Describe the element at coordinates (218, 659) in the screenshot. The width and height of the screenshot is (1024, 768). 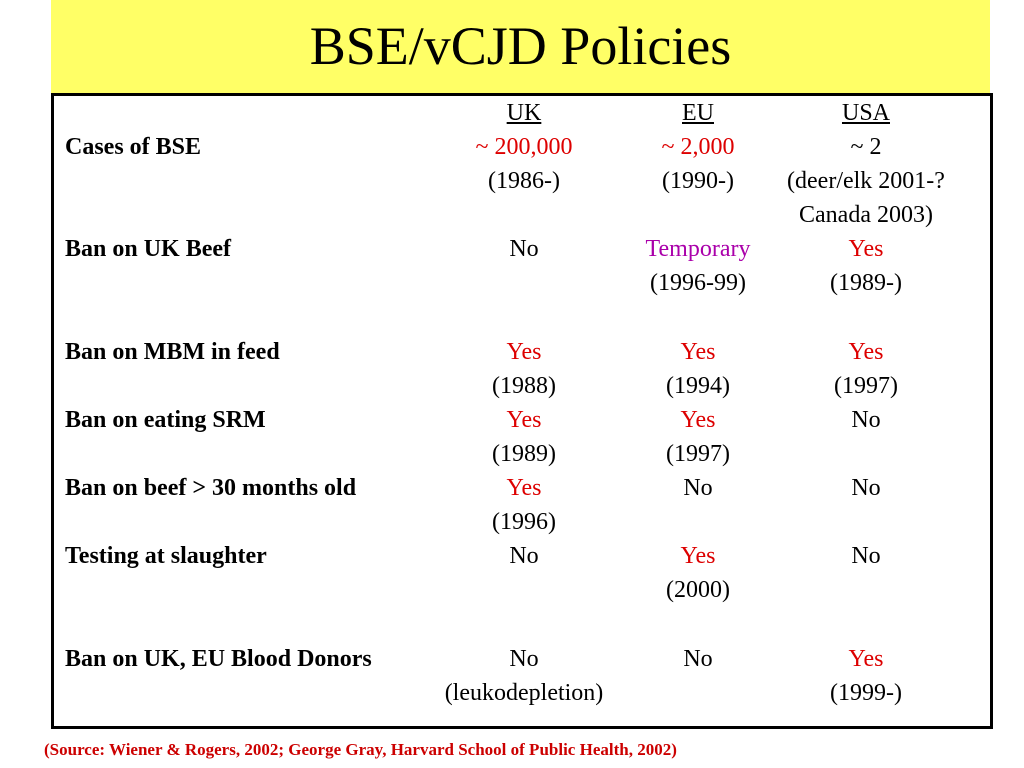
I see `row-label-ban-on-blood-donors: Ban on UK, EU Blood Donors` at that location.